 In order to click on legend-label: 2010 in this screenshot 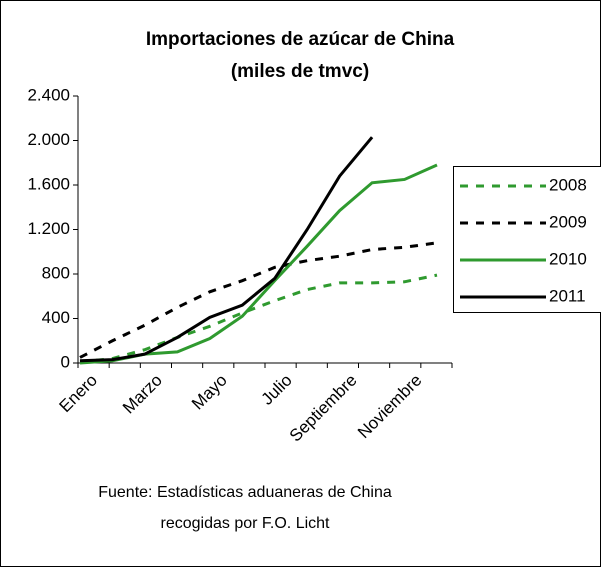, I will do `click(568, 258)`.